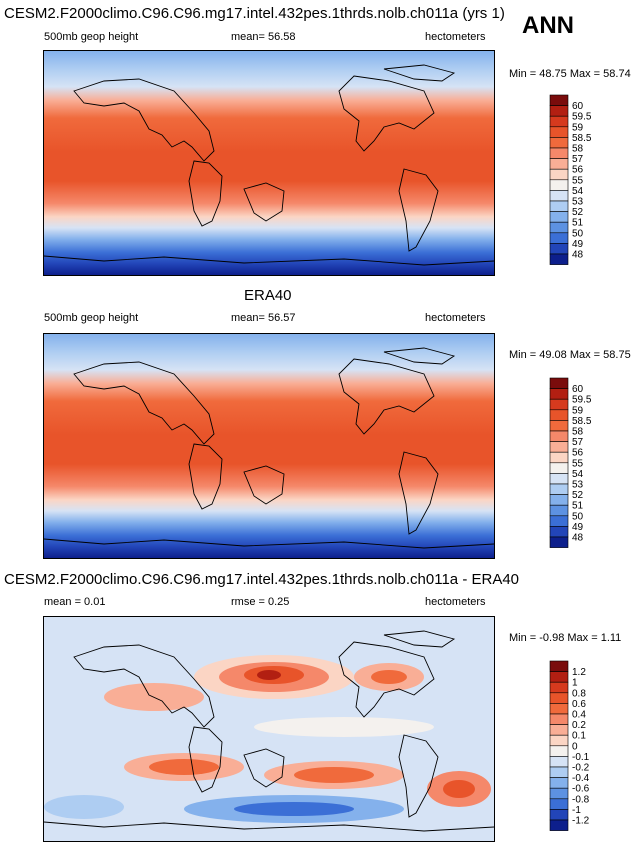 The height and width of the screenshot is (846, 643). I want to click on colorbar-1-tick-label: 54, so click(578, 191).